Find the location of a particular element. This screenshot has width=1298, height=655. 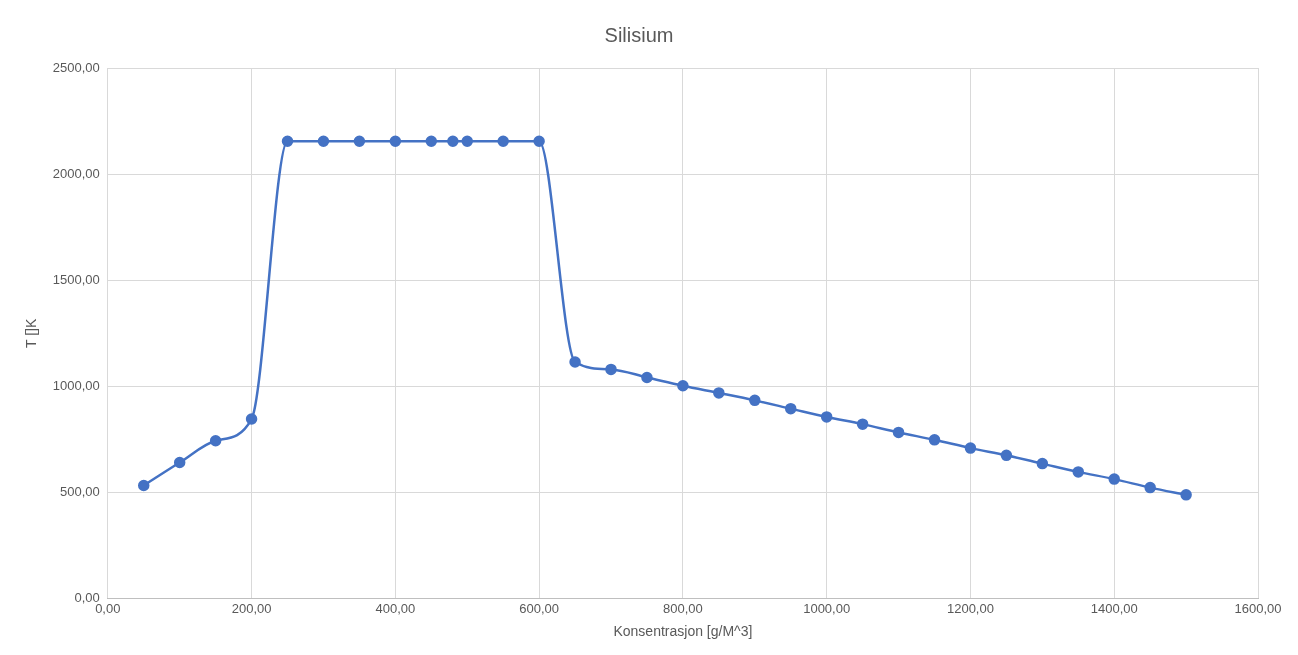

x-tick-label: 1000,00 is located at coordinates (827, 608).